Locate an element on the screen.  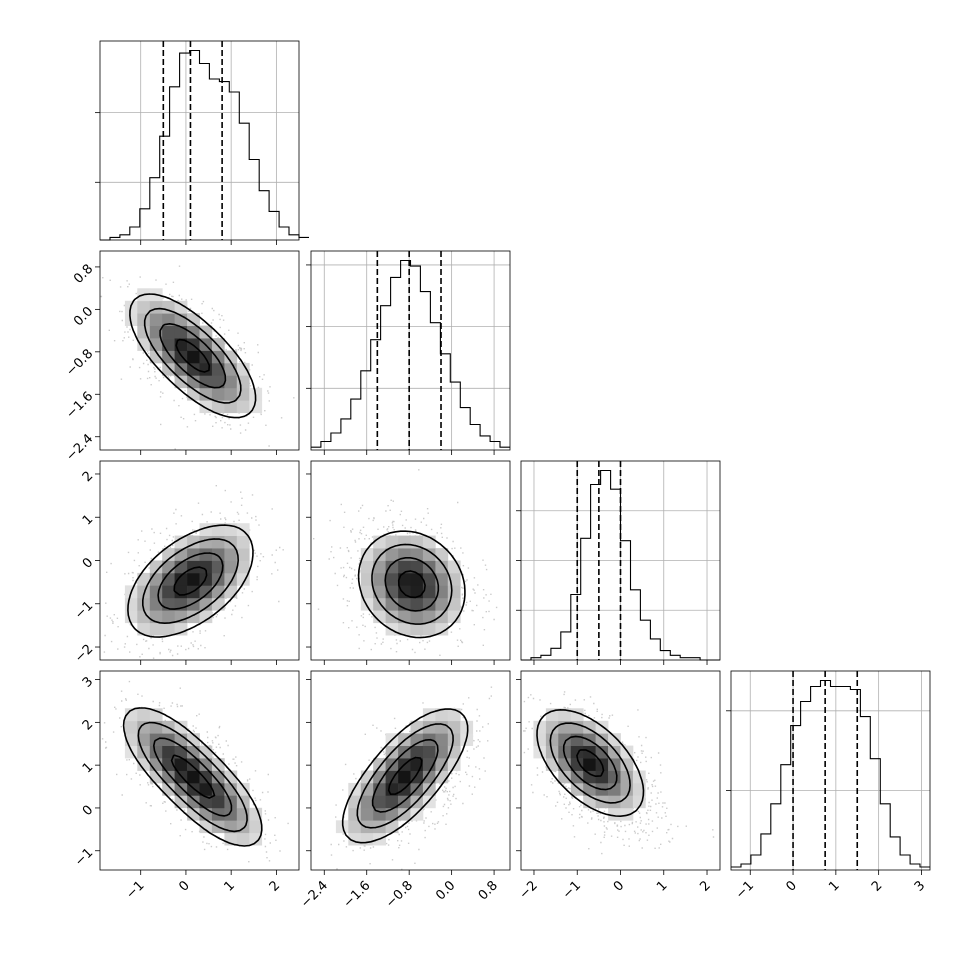
x-tick-label: 2 is located at coordinates (877, 886).